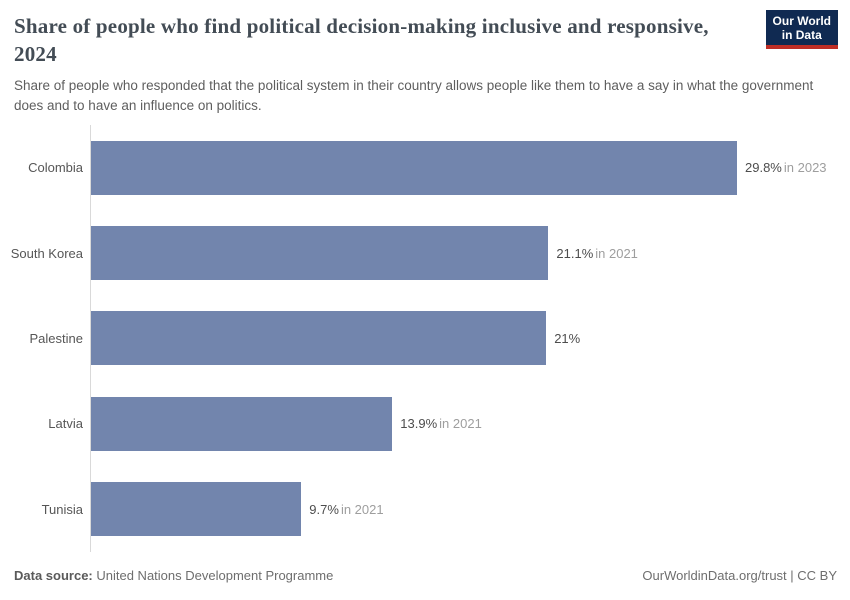  I want to click on credit-link: OurWorldinData.org/trust | CC BY, so click(739, 575).